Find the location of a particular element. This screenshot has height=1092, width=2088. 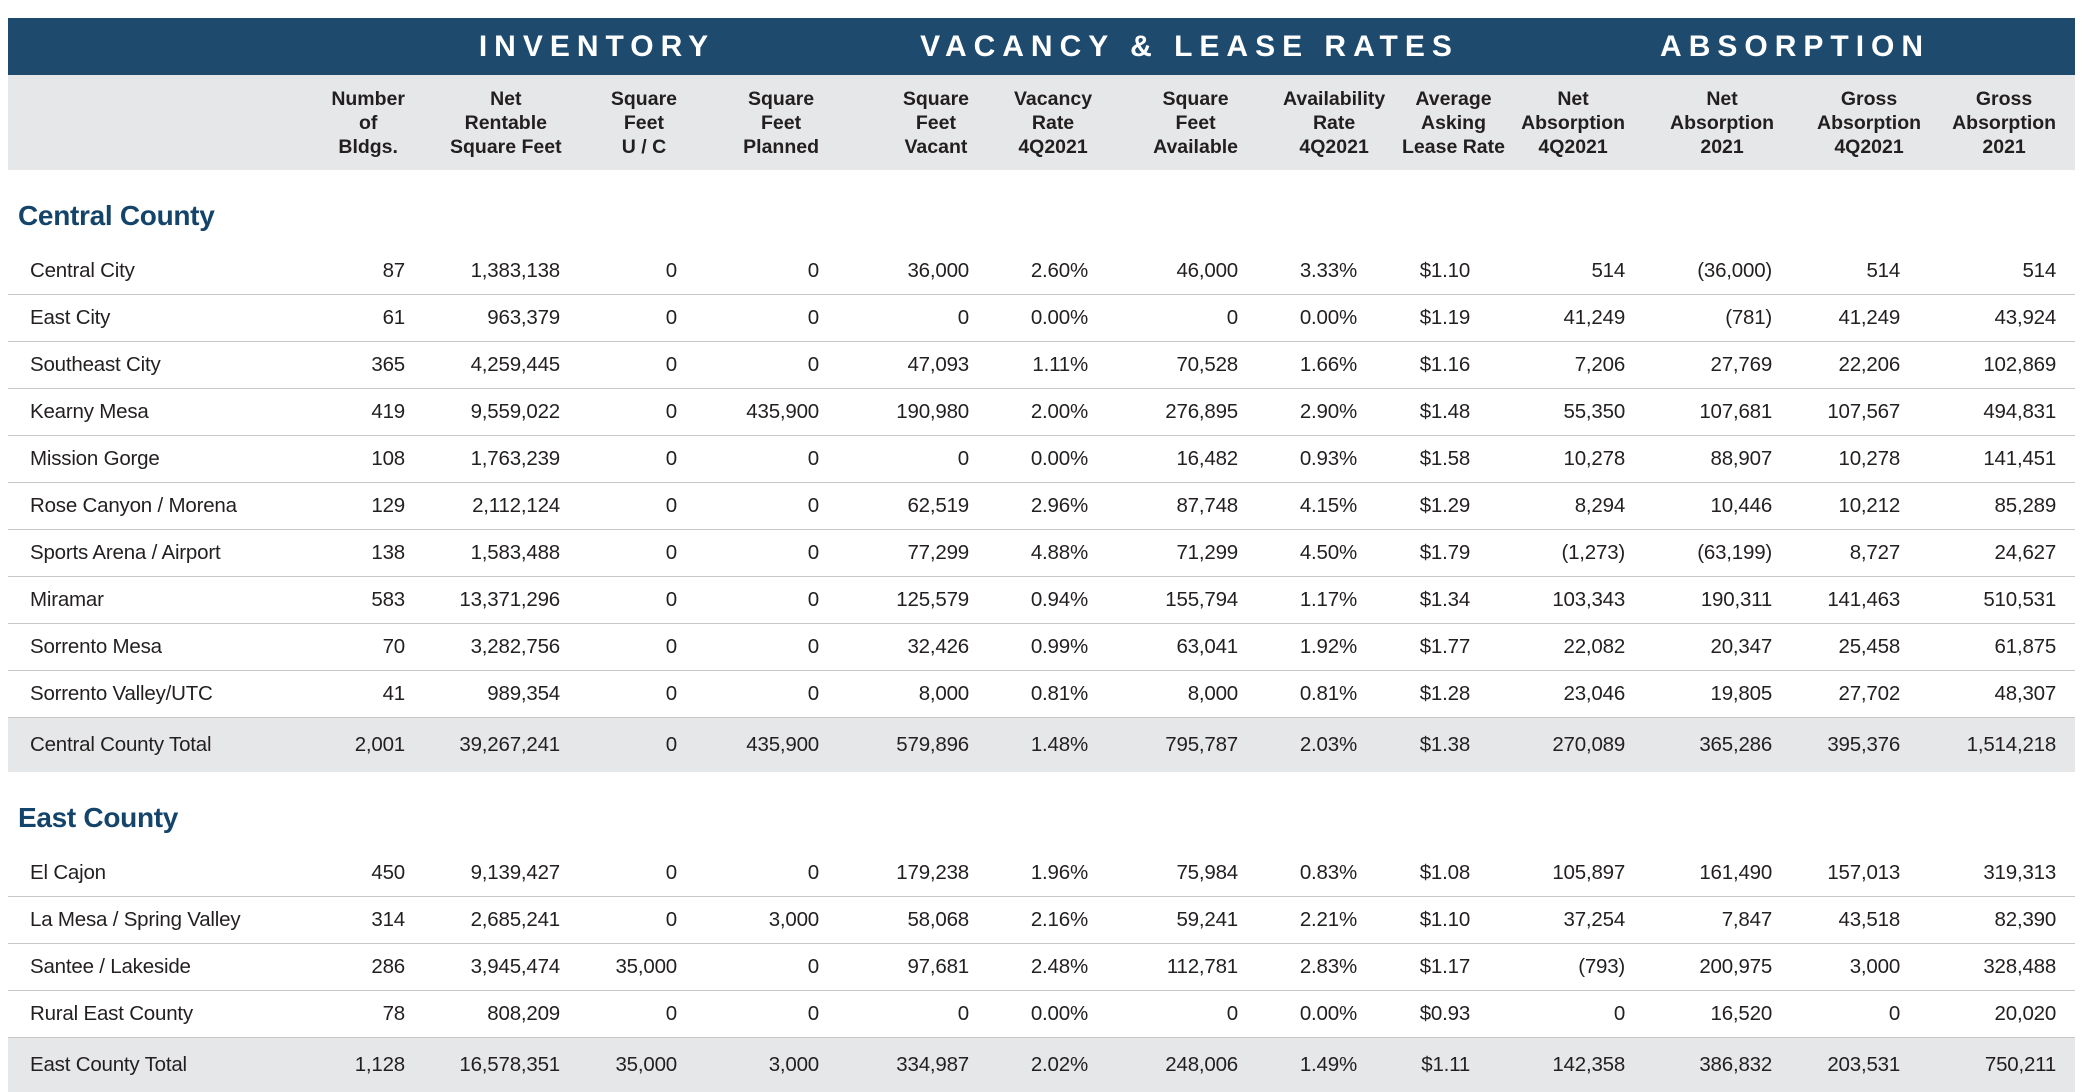

cell-square-feet-vacant: 36,000 is located at coordinates (939, 271).